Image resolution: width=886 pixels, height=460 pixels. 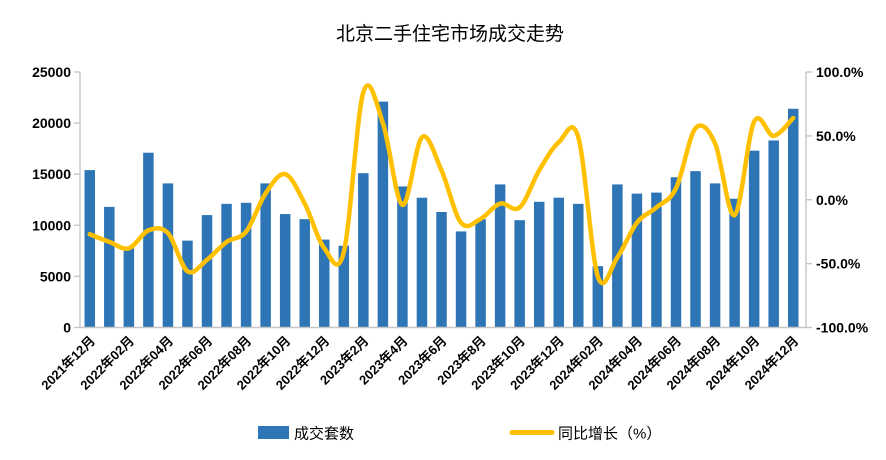 I want to click on bar-2023年10月, so click(x=519, y=274).